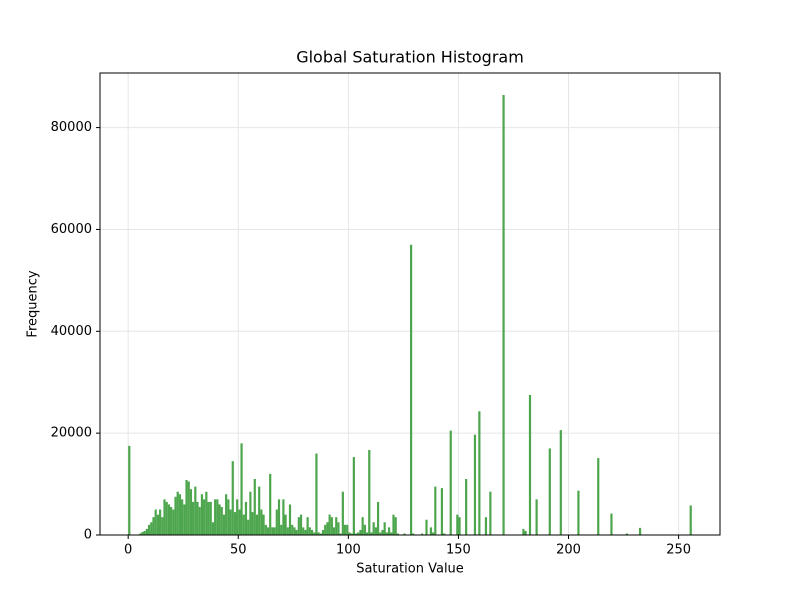 This screenshot has height=600, width=800. Describe the element at coordinates (71, 229) in the screenshot. I see `y-tick-label: 60000` at that location.